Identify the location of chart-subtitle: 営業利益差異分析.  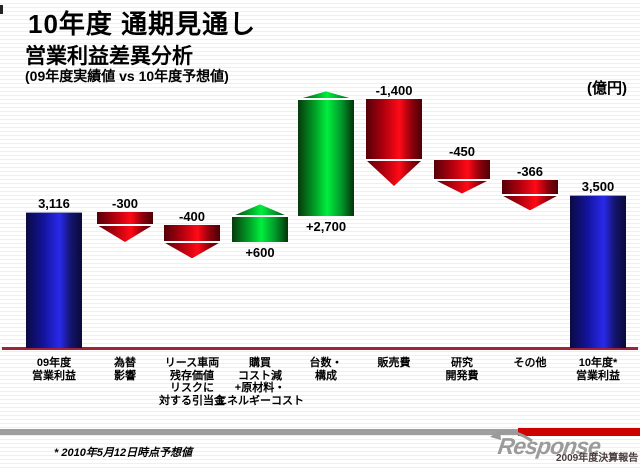
(109, 56).